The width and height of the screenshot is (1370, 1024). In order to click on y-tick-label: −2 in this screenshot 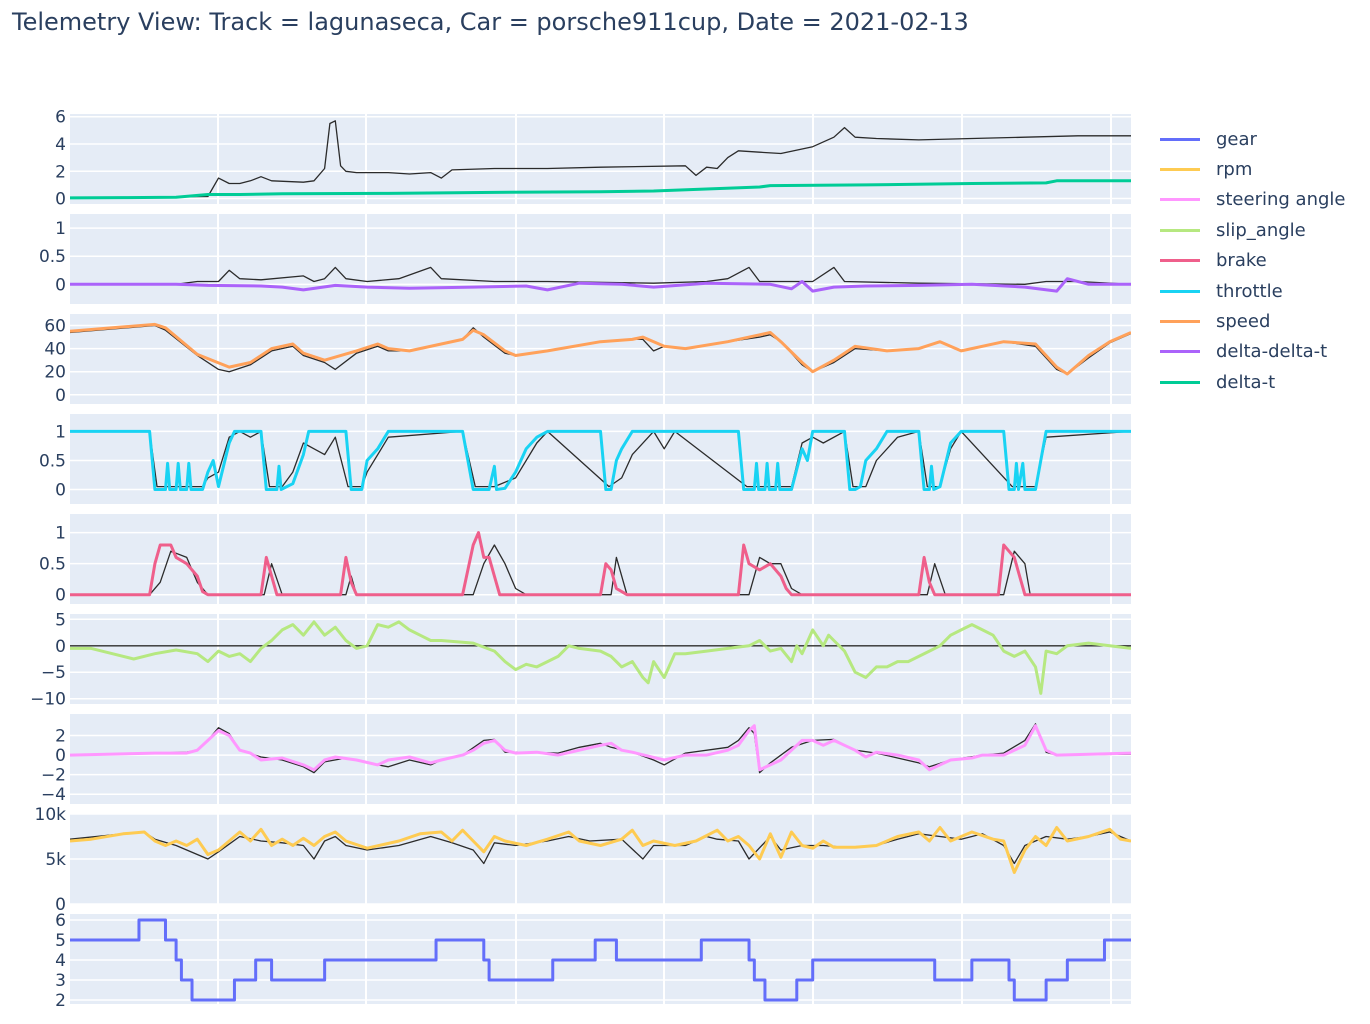, I will do `click(53, 776)`.